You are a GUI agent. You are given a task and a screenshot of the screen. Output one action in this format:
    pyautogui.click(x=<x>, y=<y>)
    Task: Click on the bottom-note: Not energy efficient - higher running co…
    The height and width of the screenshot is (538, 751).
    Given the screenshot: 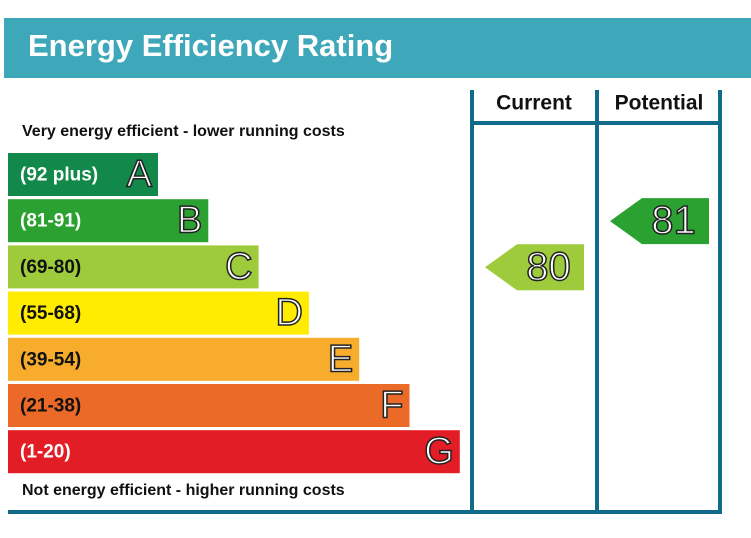 What is the action you would take?
    pyautogui.click(x=183, y=490)
    